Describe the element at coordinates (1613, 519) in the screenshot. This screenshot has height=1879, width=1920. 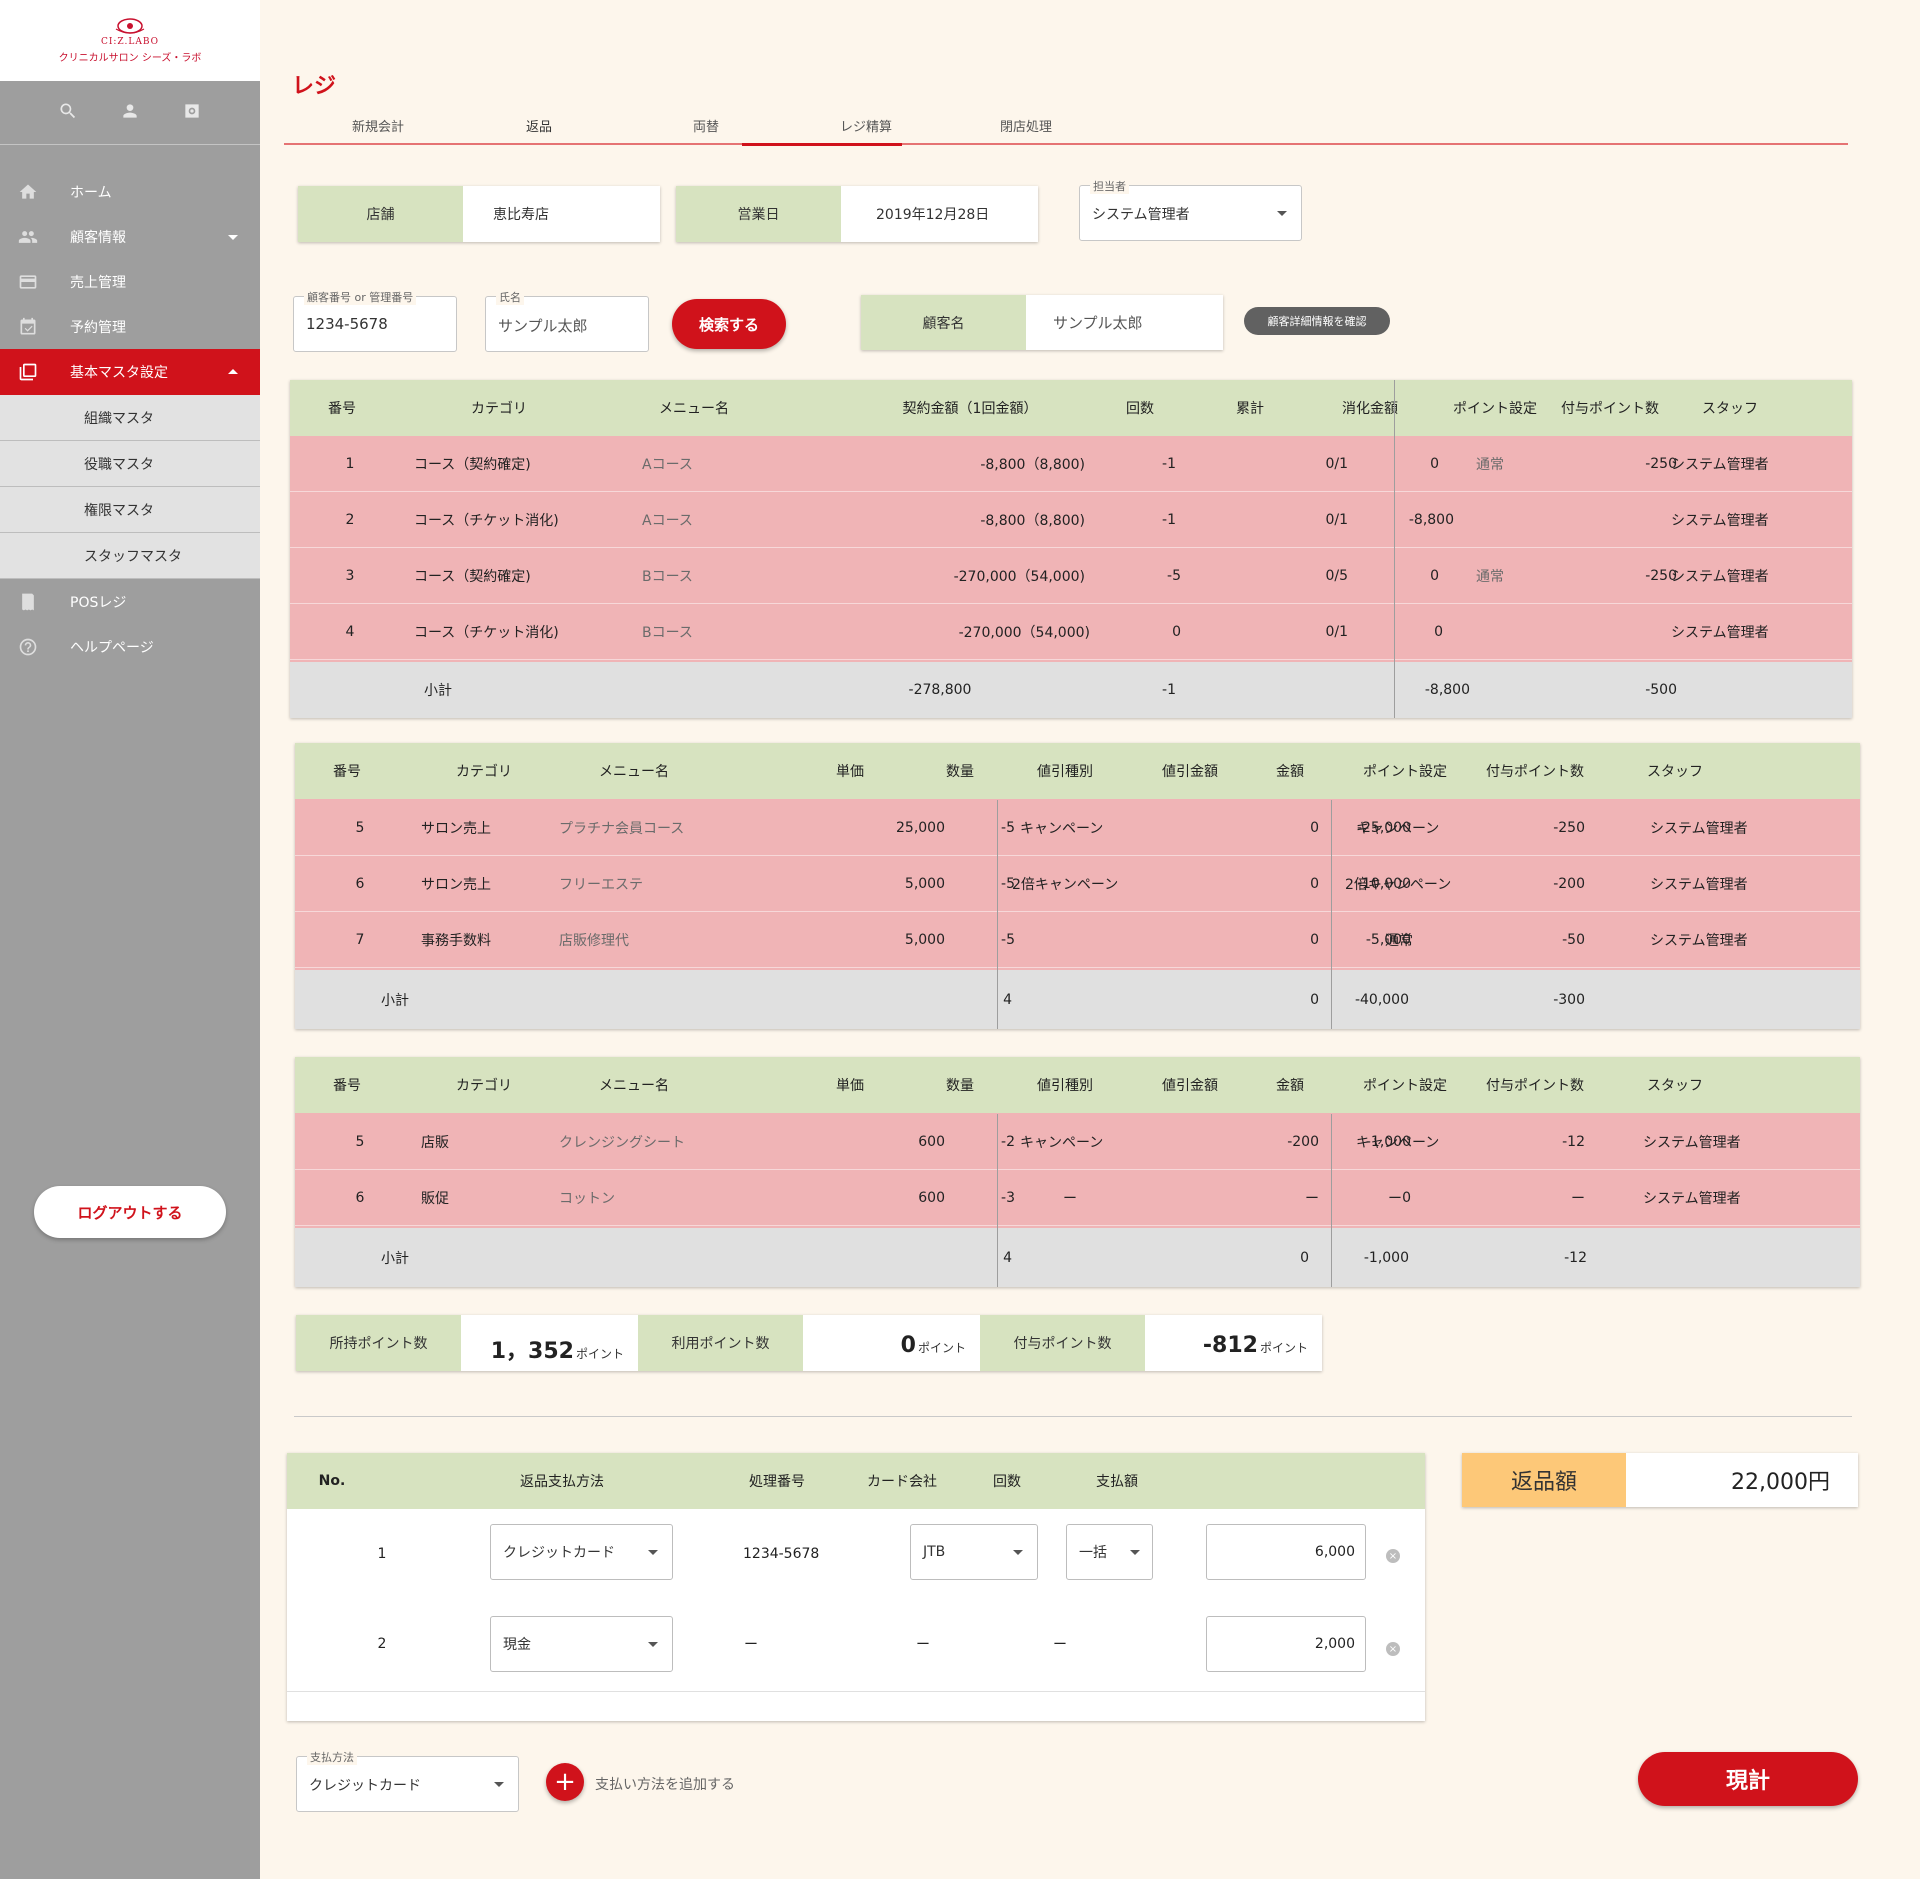
I see `cell-points` at that location.